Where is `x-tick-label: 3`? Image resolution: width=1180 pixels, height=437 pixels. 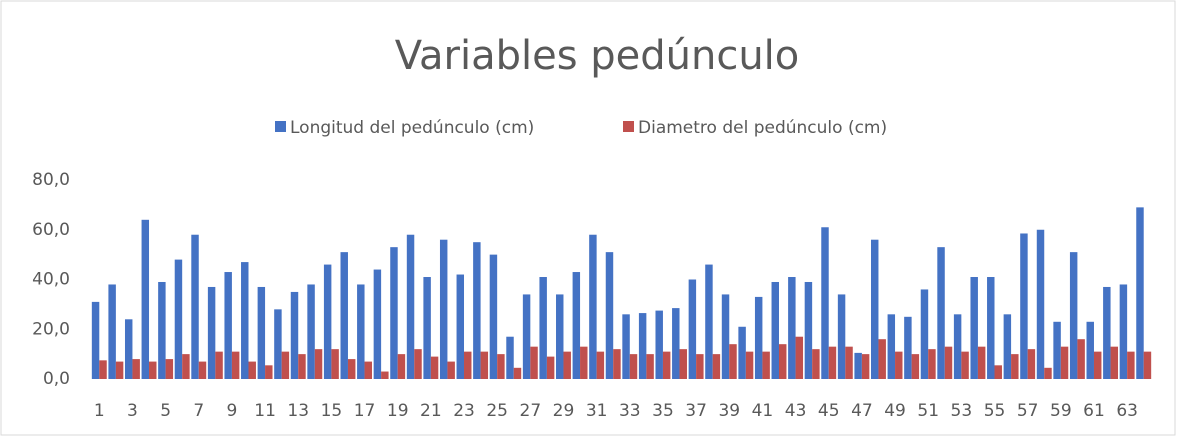
x-tick-label: 3 is located at coordinates (132, 411).